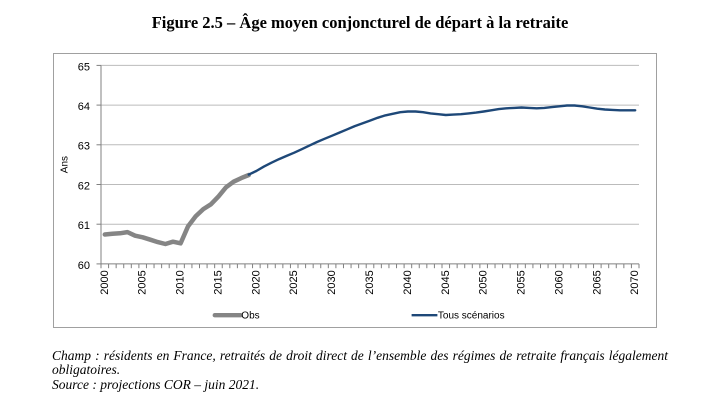 The image size is (714, 403). I want to click on svg-text: 60, so click(84, 266).